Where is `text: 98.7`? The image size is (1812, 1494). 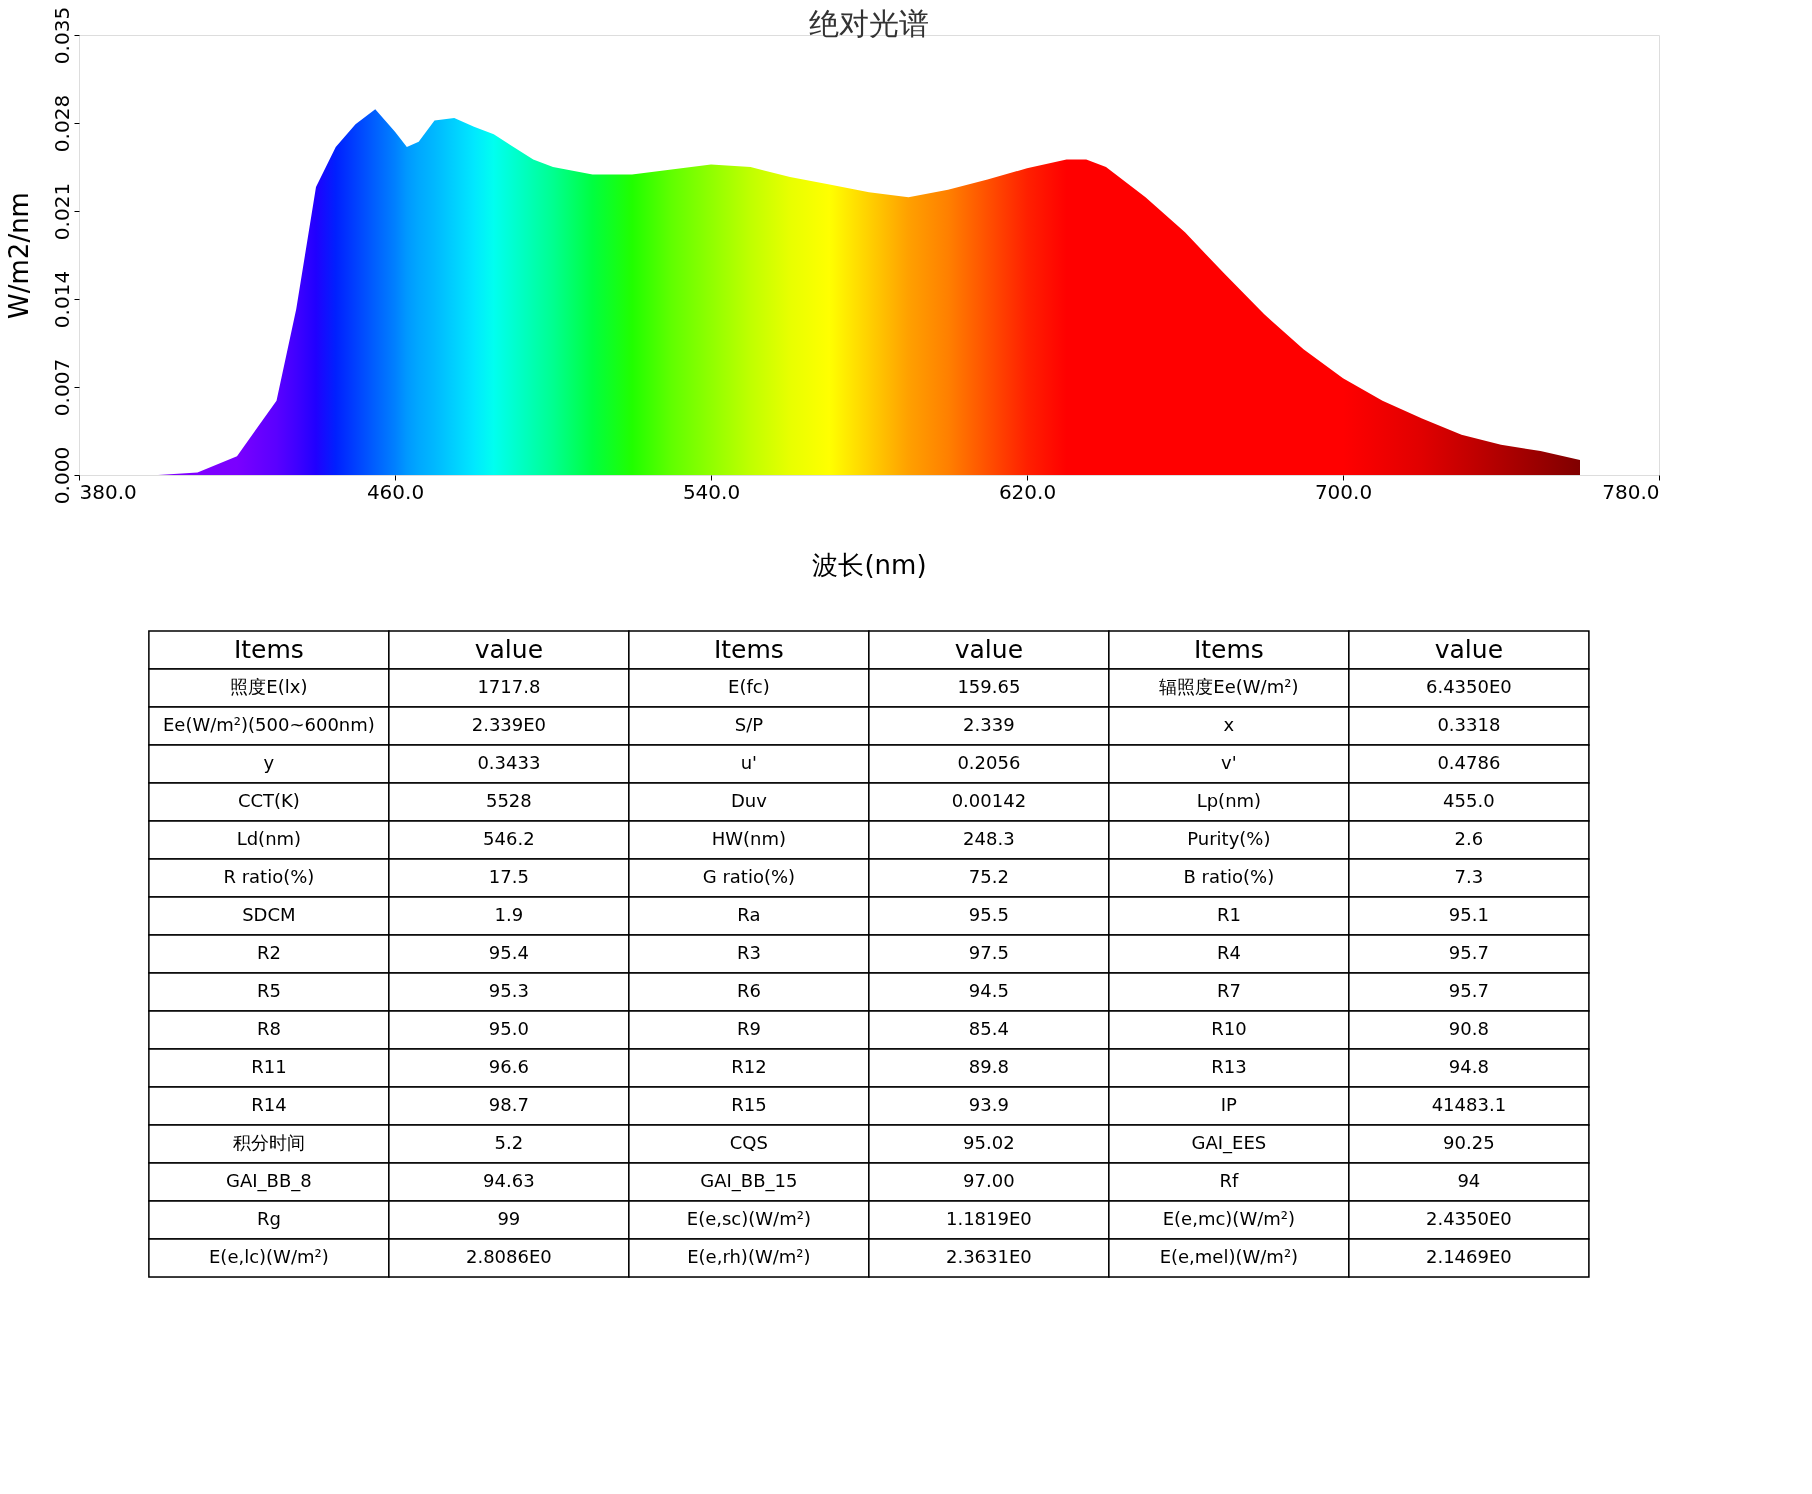
text: 98.7 is located at coordinates (508, 1104).